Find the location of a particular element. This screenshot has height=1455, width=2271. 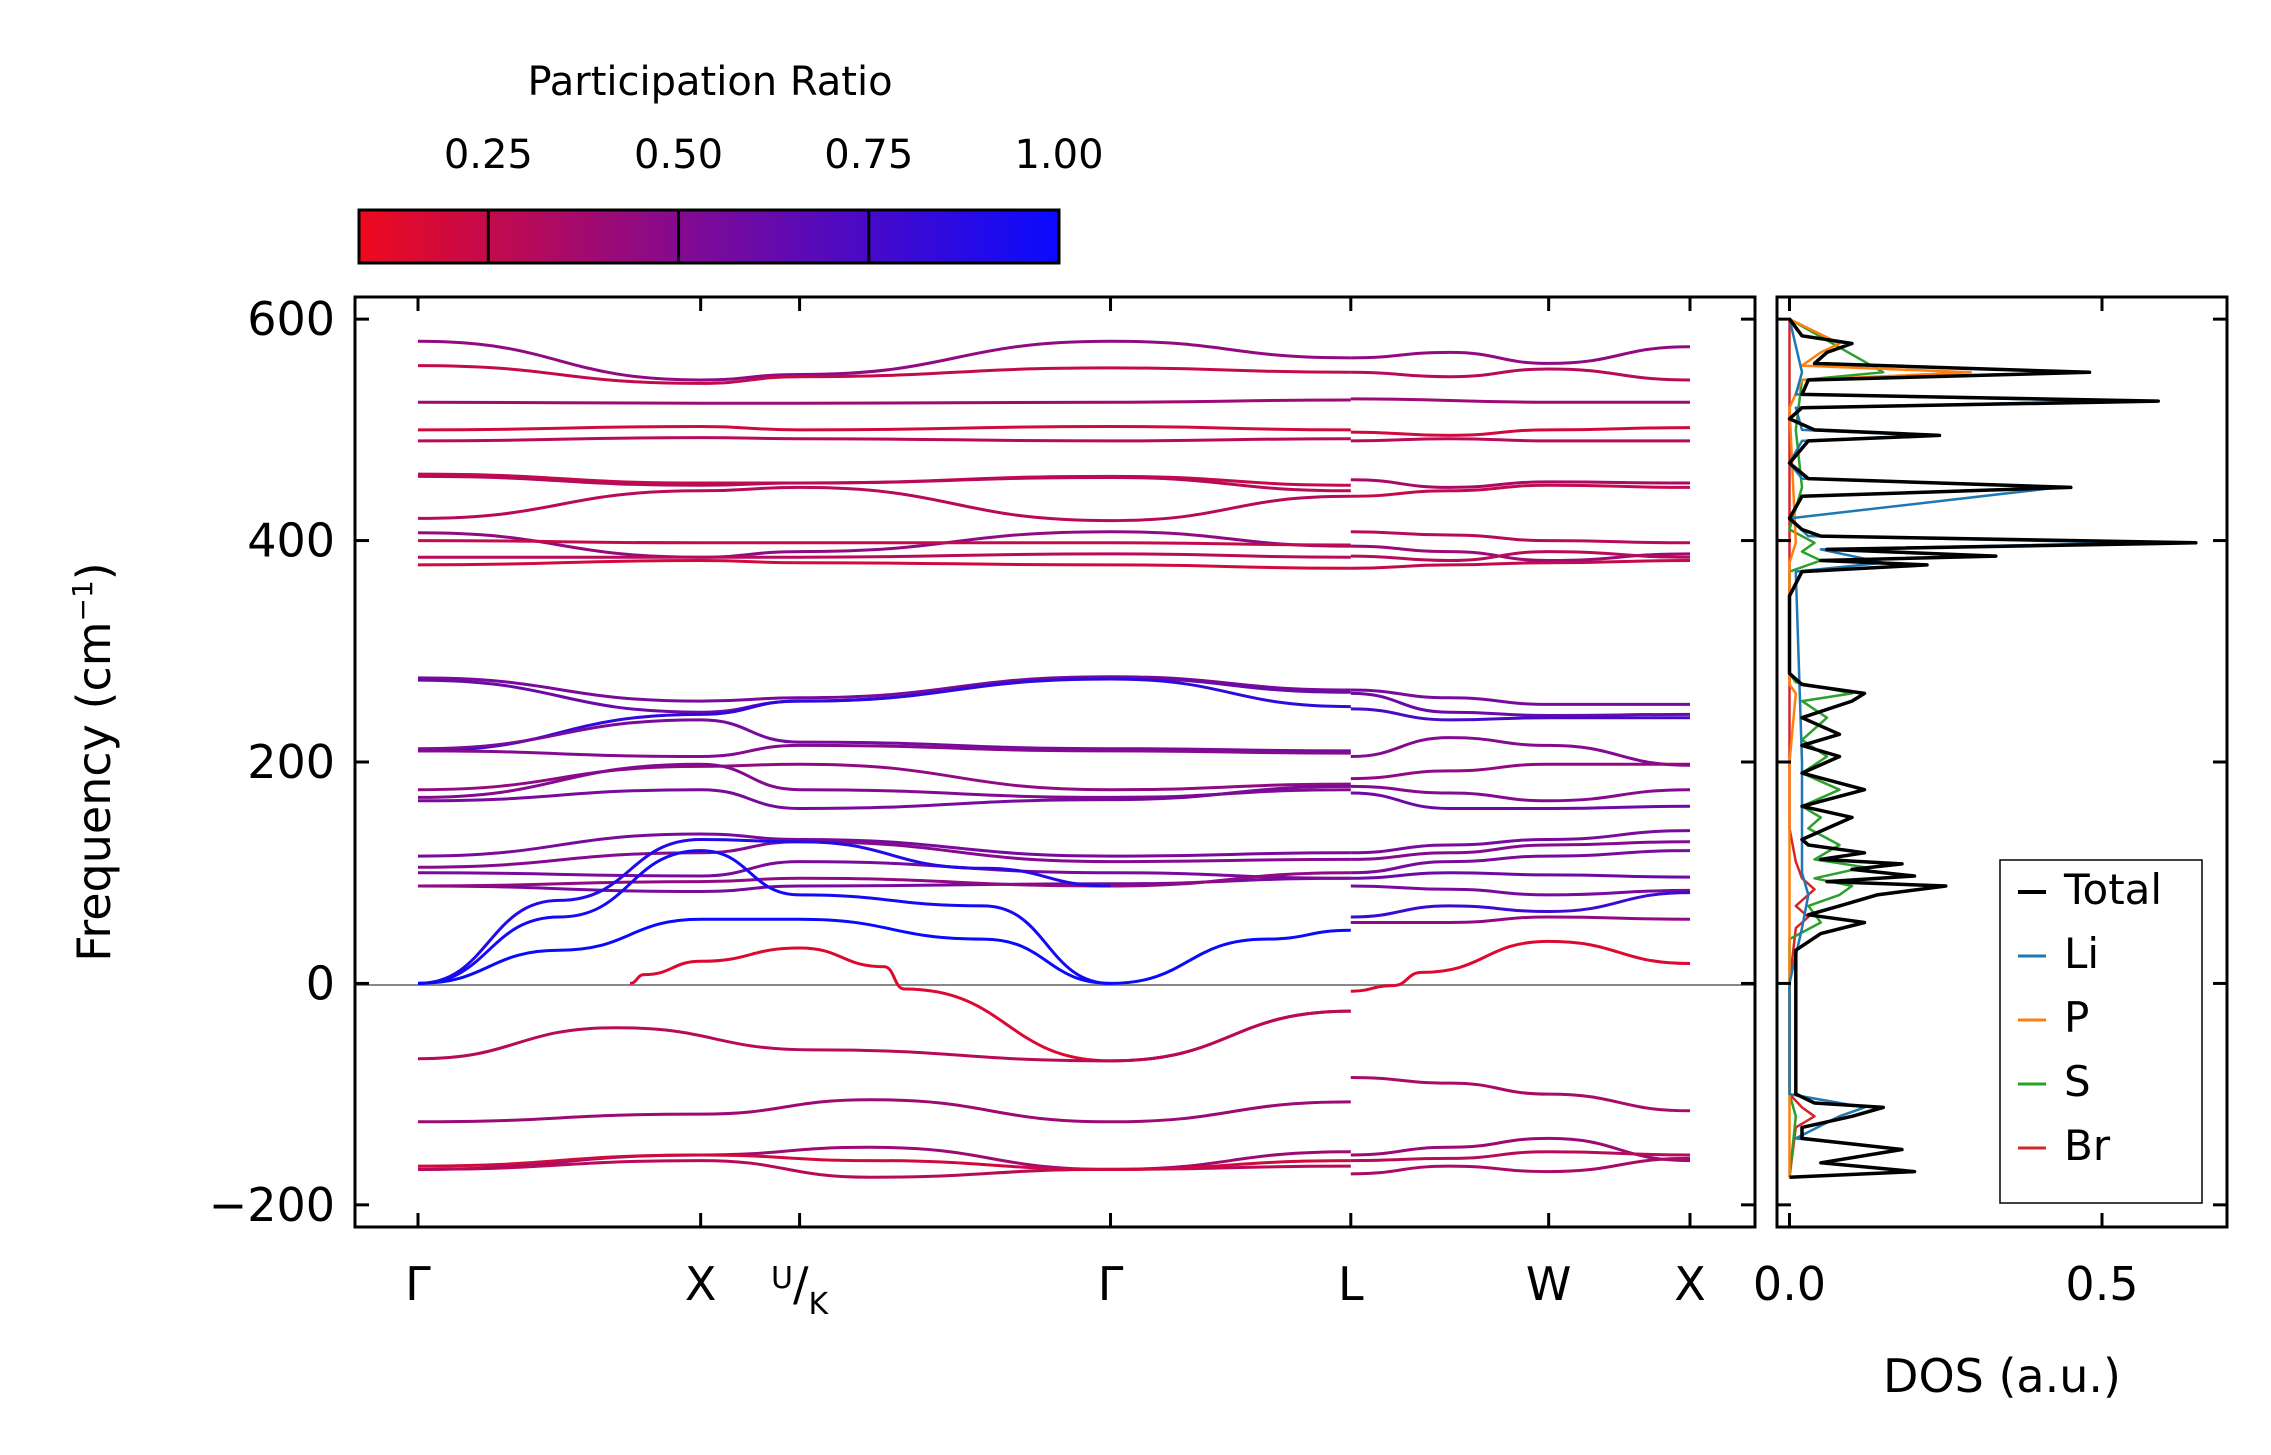

k-tick-label: W is located at coordinates (1548, 1284).